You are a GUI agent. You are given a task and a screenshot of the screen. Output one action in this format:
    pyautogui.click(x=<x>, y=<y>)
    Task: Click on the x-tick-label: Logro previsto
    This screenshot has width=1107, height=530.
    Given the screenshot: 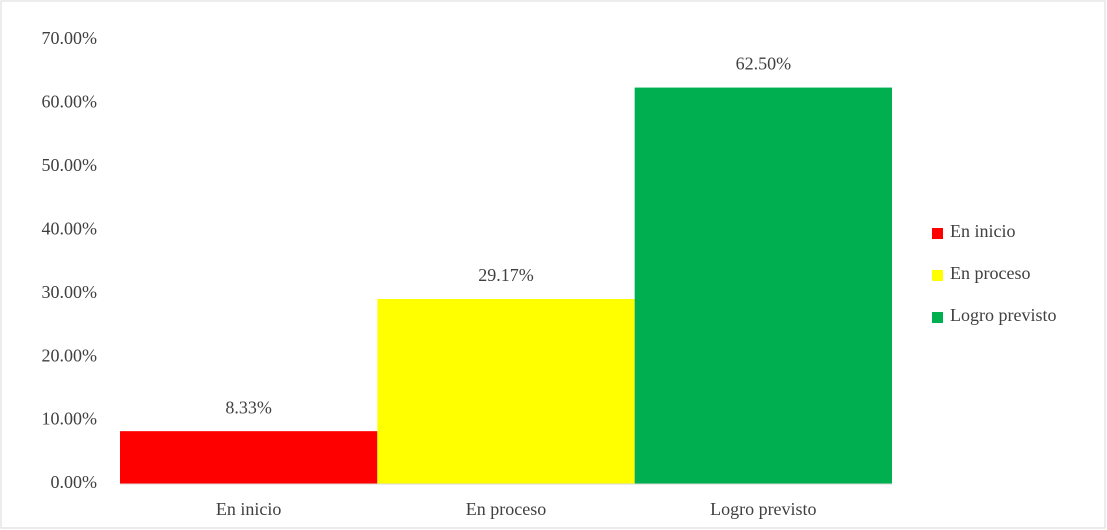 What is the action you would take?
    pyautogui.click(x=763, y=509)
    